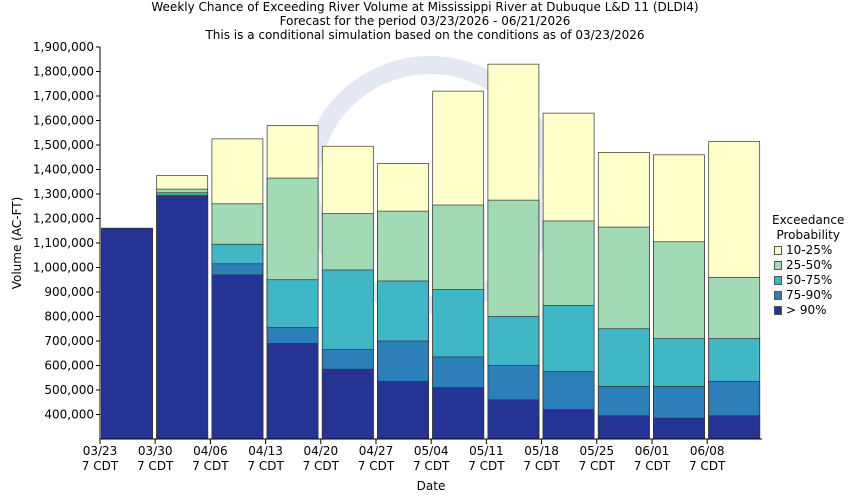 This screenshot has width=850, height=500. What do you see at coordinates (806, 310) in the screenshot?
I see `legend-label: > 90%` at bounding box center [806, 310].